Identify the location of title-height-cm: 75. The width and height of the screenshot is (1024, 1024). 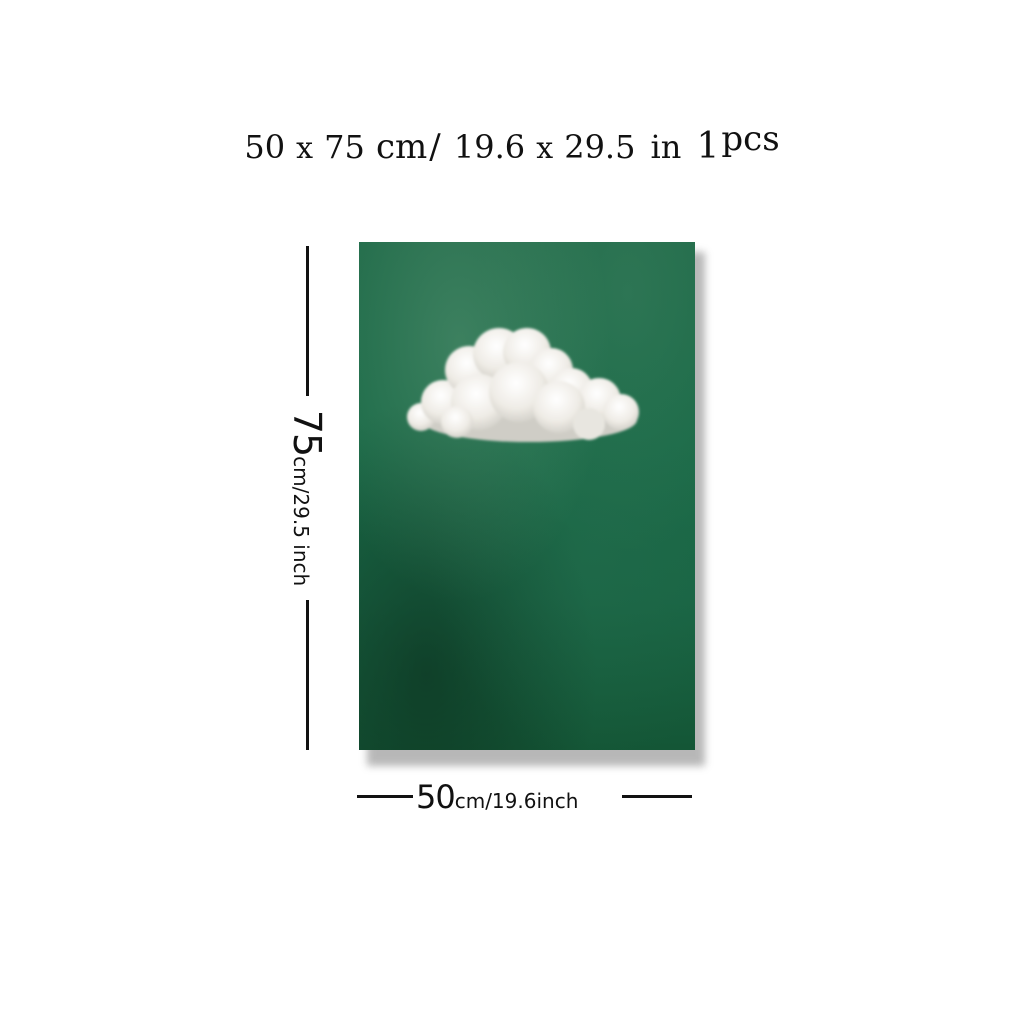
(344, 147).